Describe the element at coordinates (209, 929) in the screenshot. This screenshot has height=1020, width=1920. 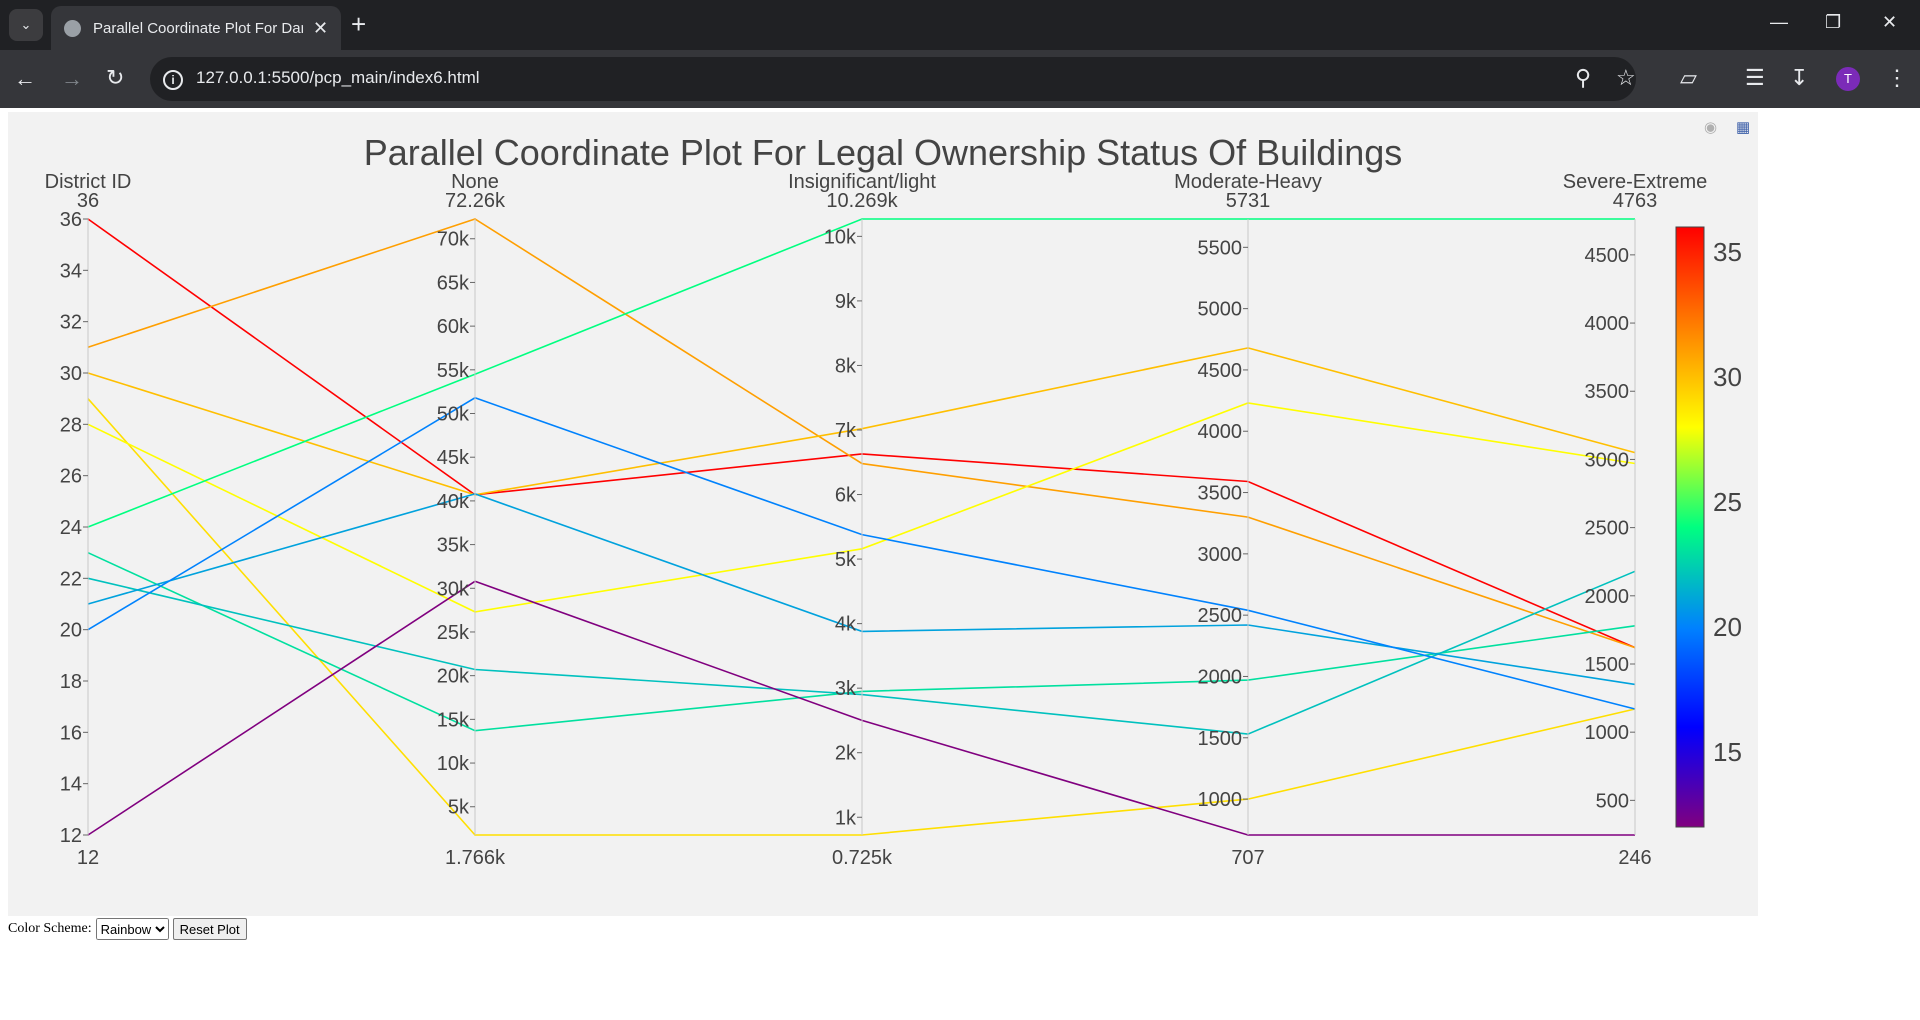
I see `reset-plot-button: Reset Plot` at that location.